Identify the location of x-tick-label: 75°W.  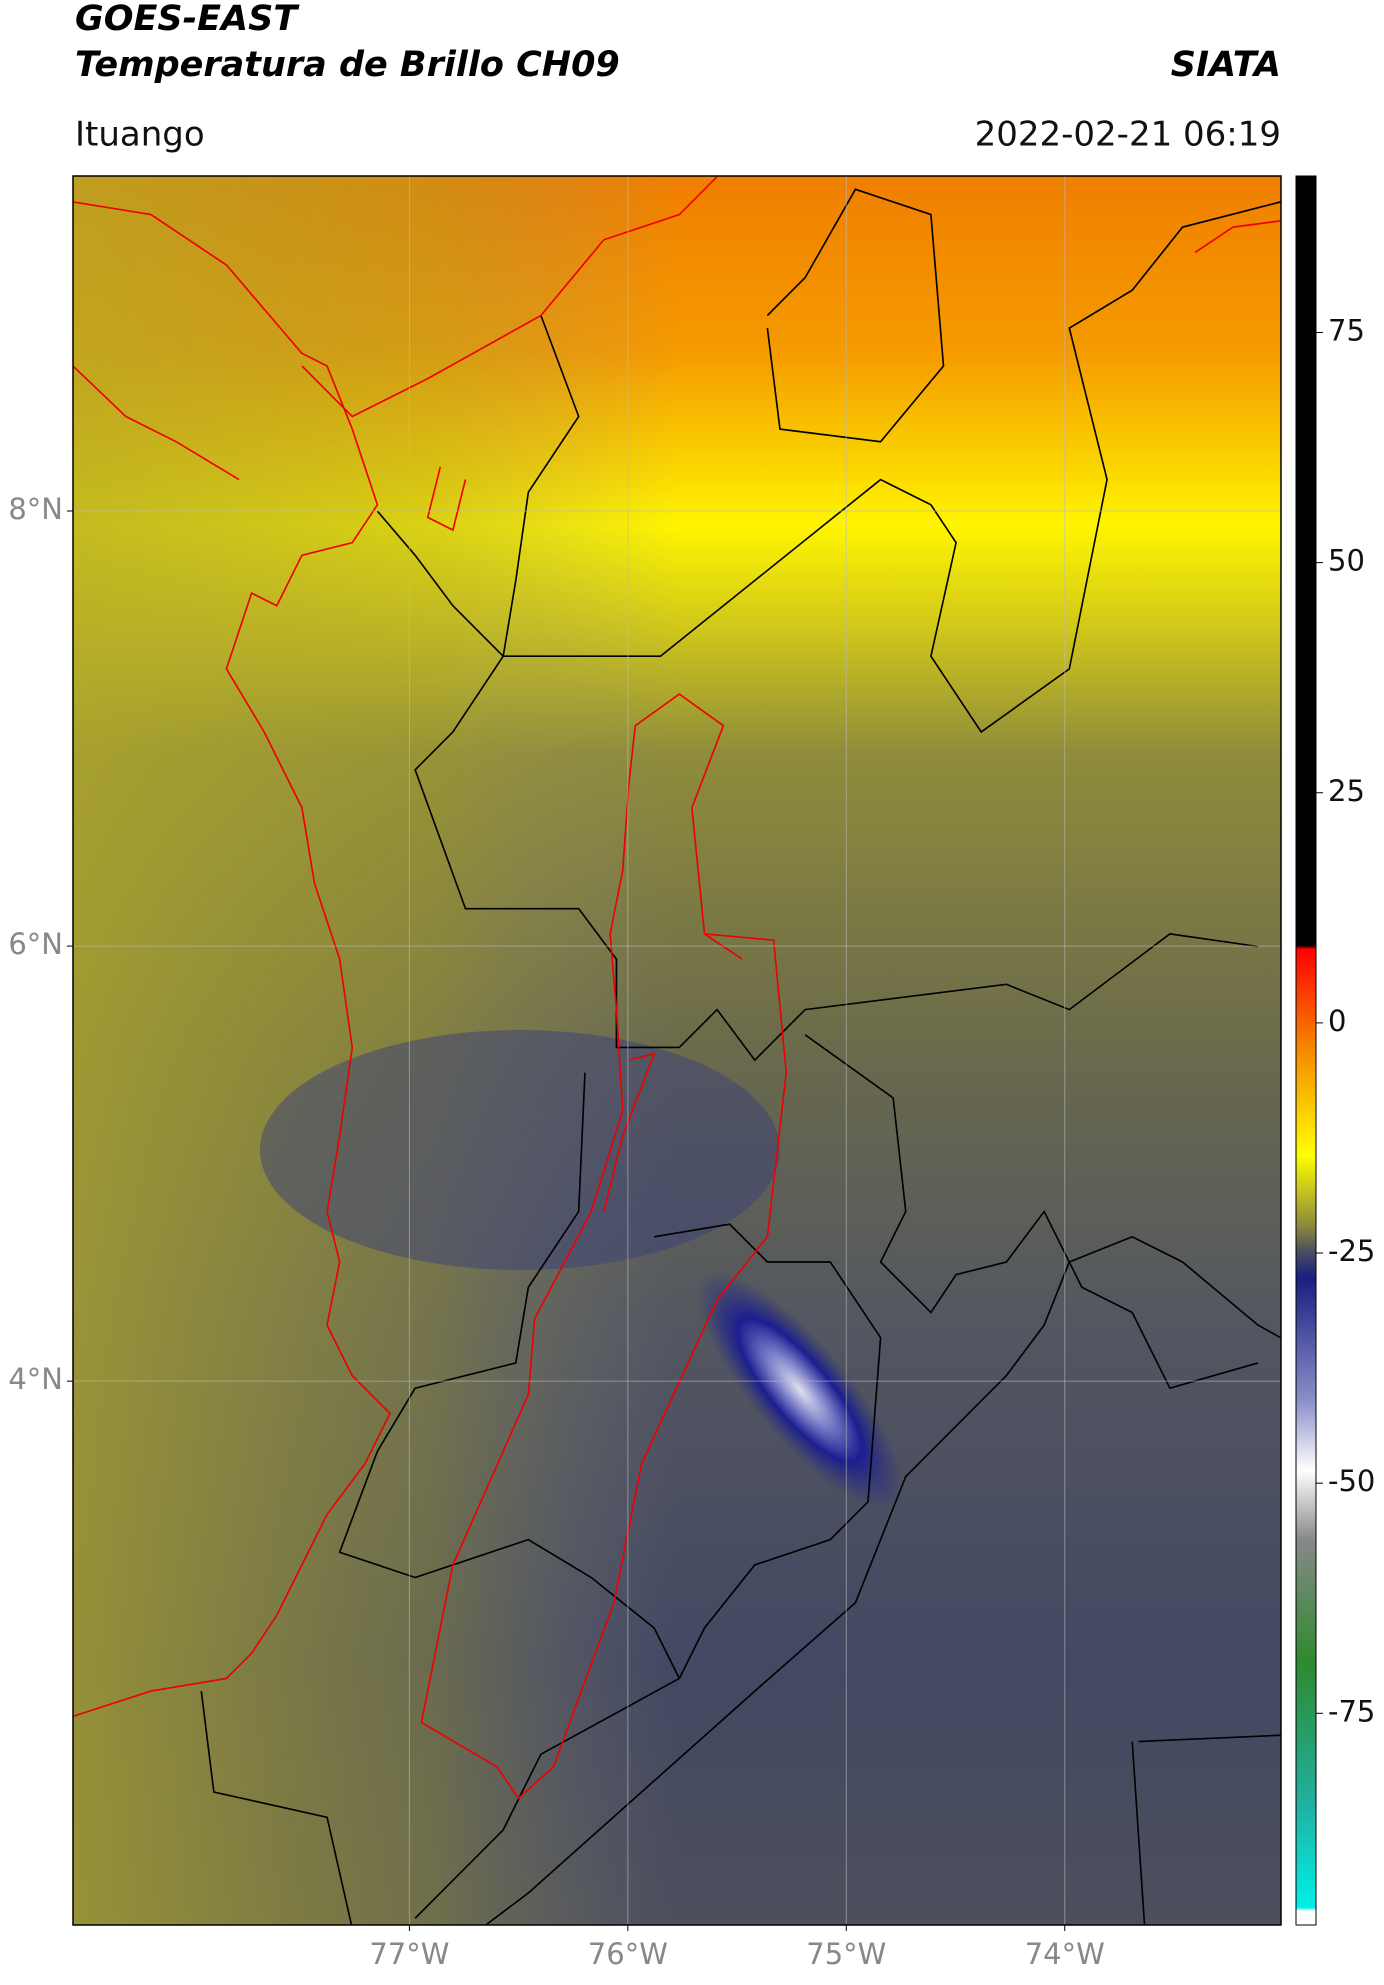
(846, 1954).